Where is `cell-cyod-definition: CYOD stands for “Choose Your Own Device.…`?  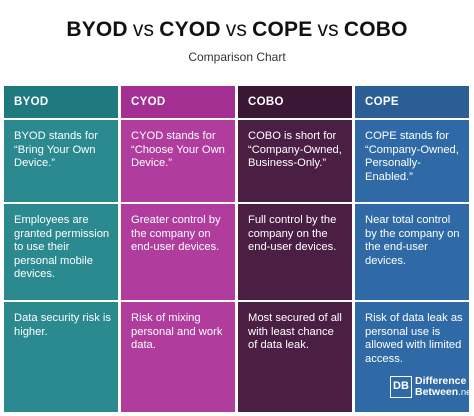
cell-cyod-definition: CYOD stands for “Choose Your Own Device.… is located at coordinates (178, 161).